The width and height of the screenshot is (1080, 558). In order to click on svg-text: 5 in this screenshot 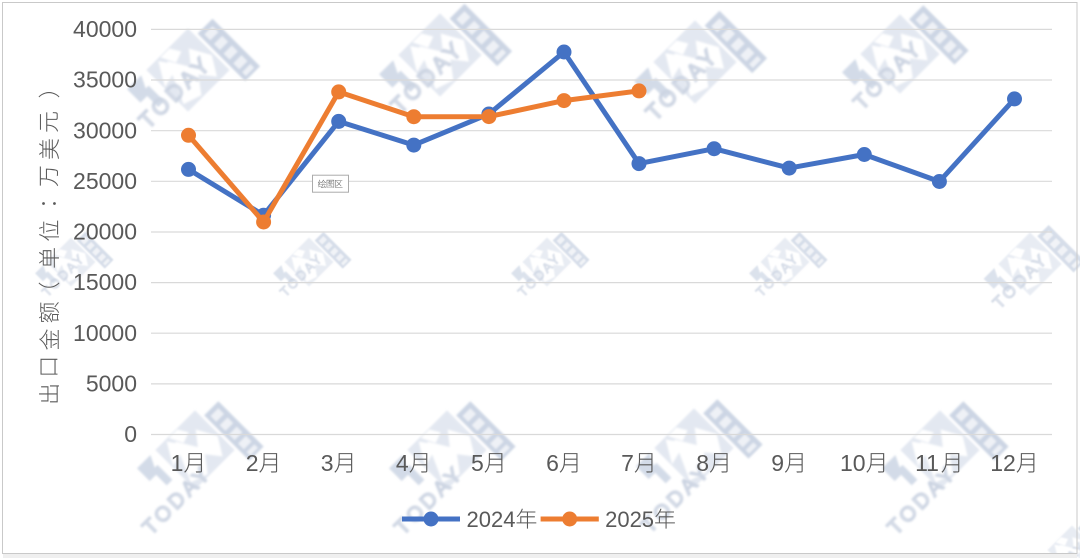, I will do `click(477, 463)`.